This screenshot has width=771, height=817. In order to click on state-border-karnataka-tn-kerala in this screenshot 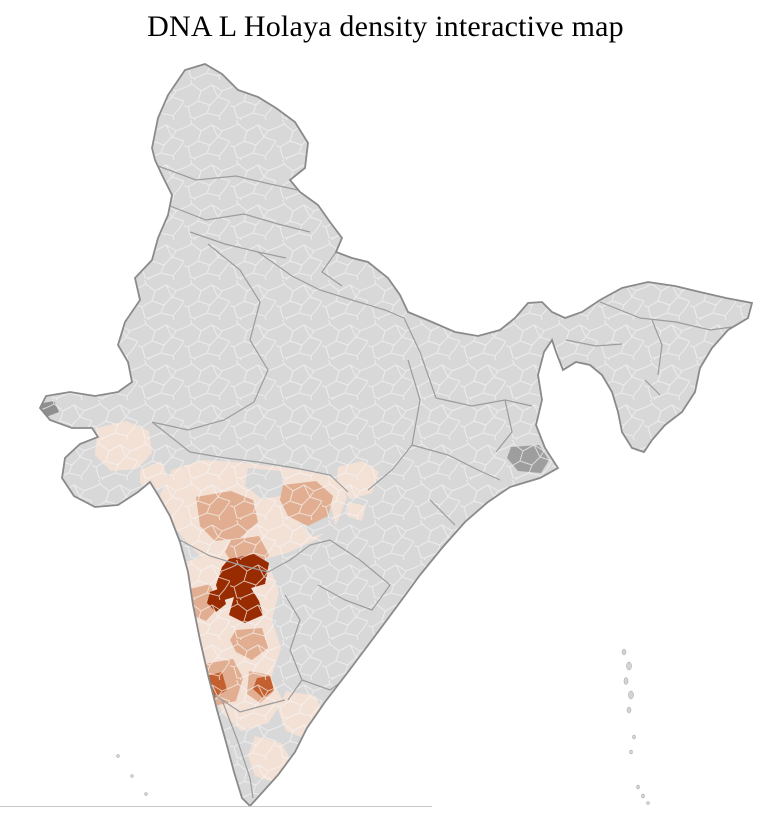, I will do `click(250, 746)`.